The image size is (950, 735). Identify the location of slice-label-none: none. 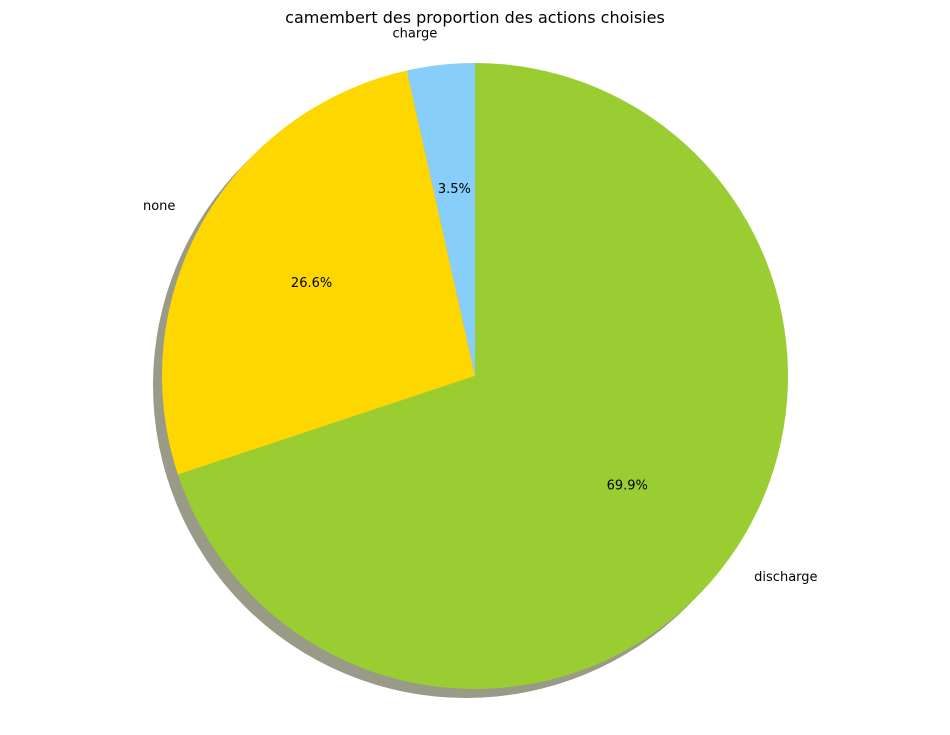
(159, 206).